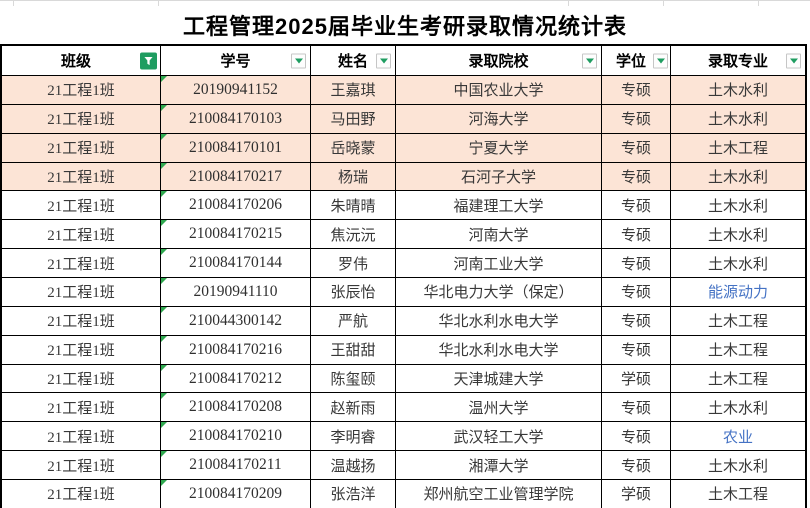 This screenshot has height=508, width=810. I want to click on cell-student-id: 210084170206, so click(236, 205).